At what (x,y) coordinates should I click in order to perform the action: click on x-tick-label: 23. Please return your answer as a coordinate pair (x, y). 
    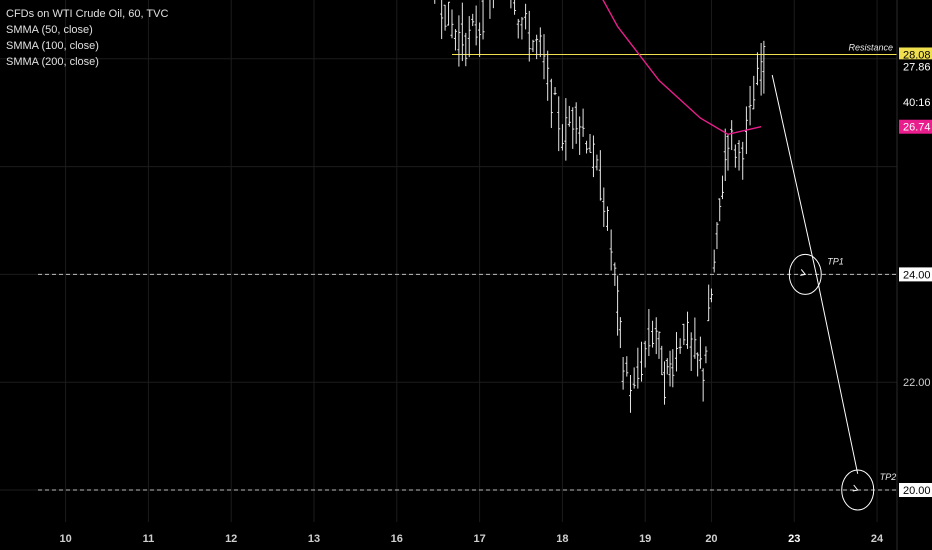
    Looking at the image, I should click on (794, 539).